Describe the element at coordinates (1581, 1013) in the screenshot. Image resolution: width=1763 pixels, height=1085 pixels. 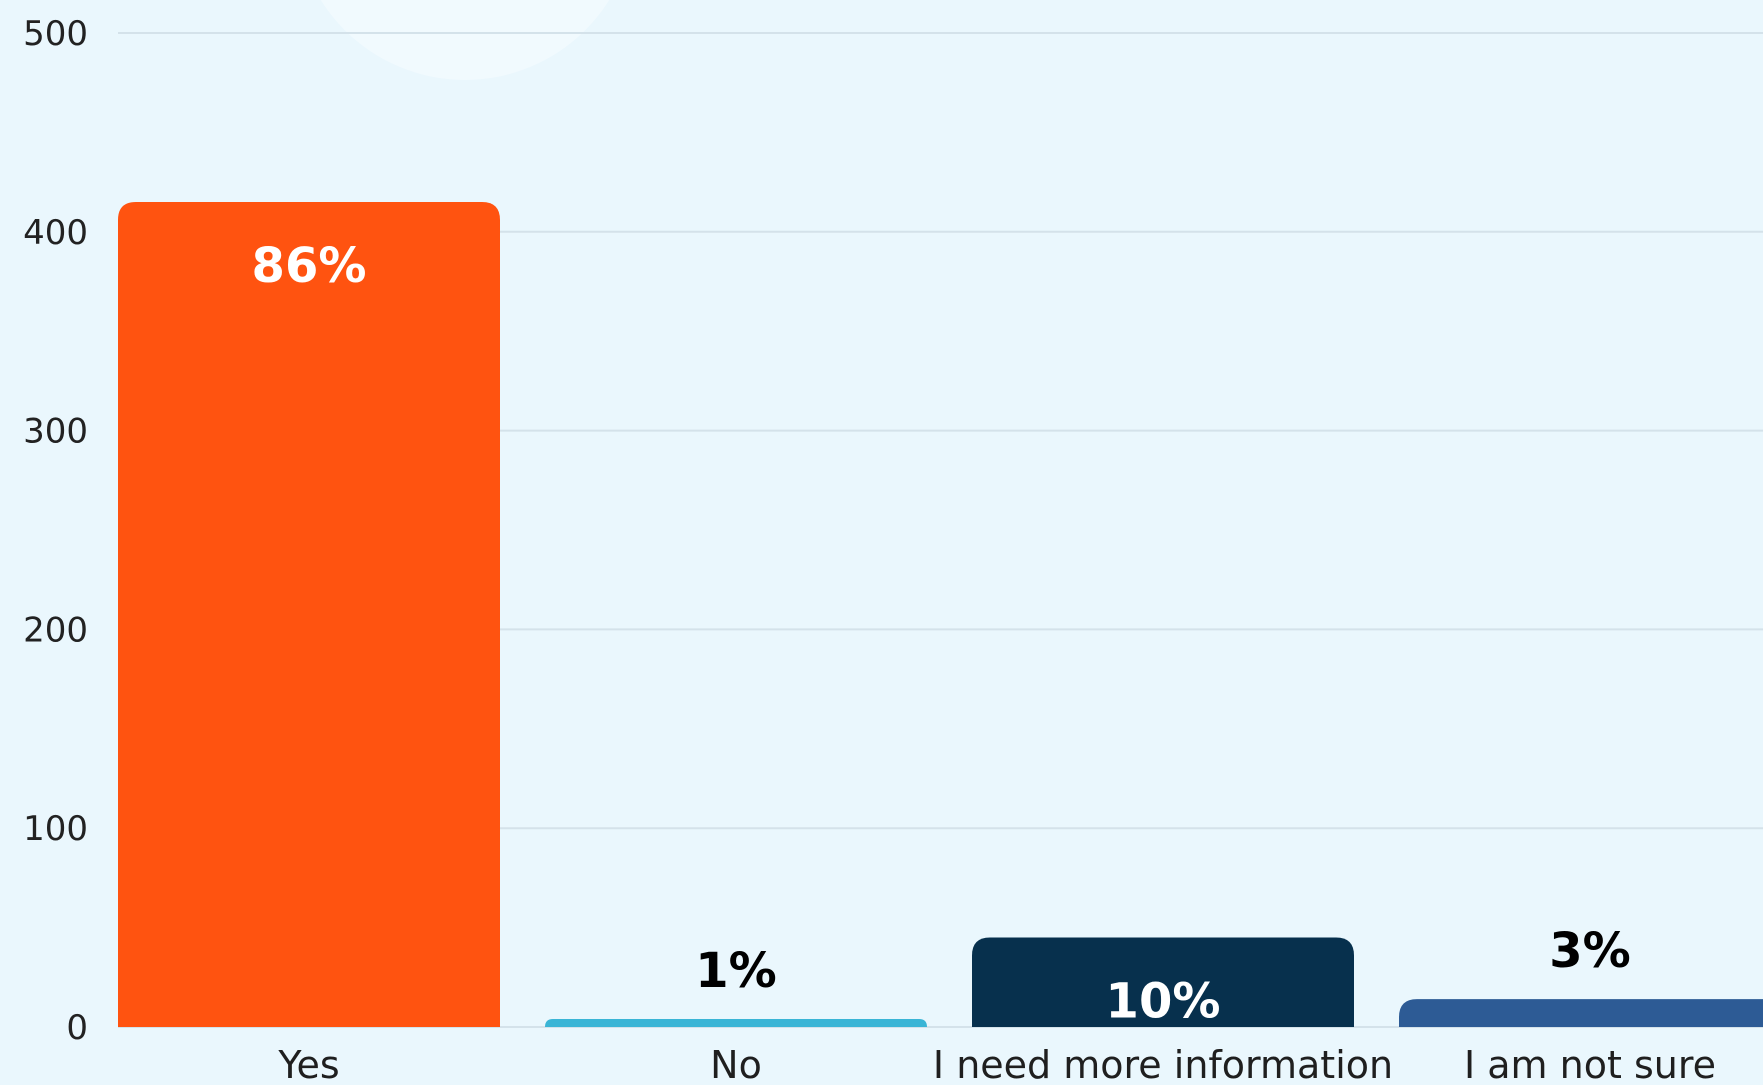
I see `bar-i-am-not-sure` at that location.